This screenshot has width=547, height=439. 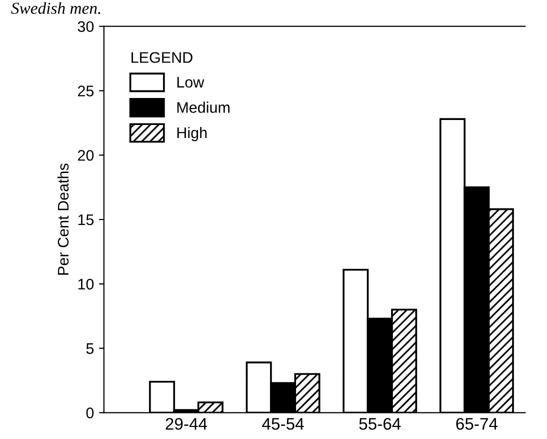 I want to click on legend-title: LEGEND, so click(x=162, y=57).